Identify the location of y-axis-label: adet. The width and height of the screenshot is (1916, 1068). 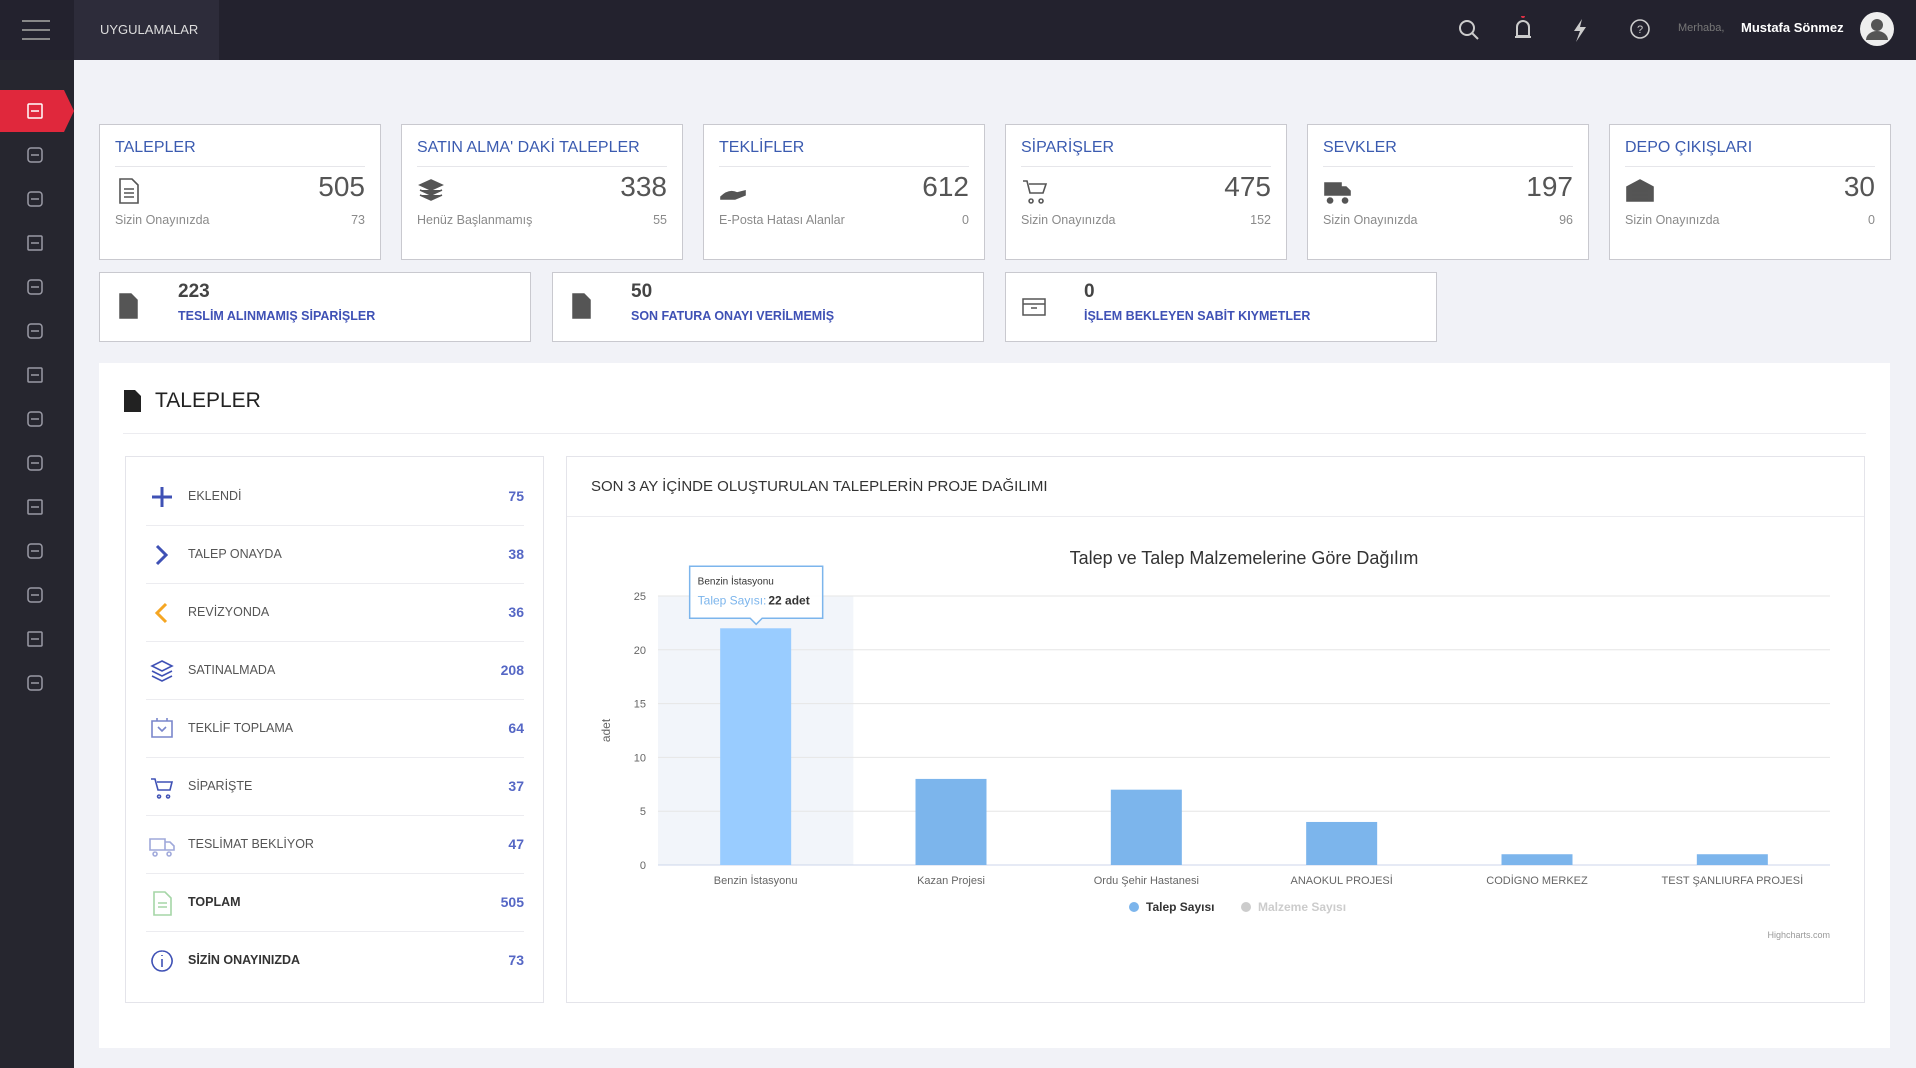
(606, 730).